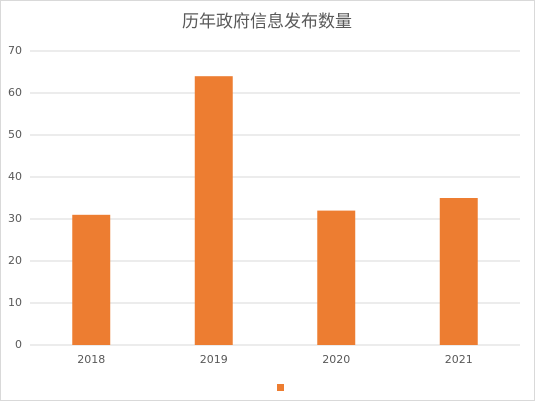 The height and width of the screenshot is (405, 535). What do you see at coordinates (15, 260) in the screenshot?
I see `y-tick-label: 20` at bounding box center [15, 260].